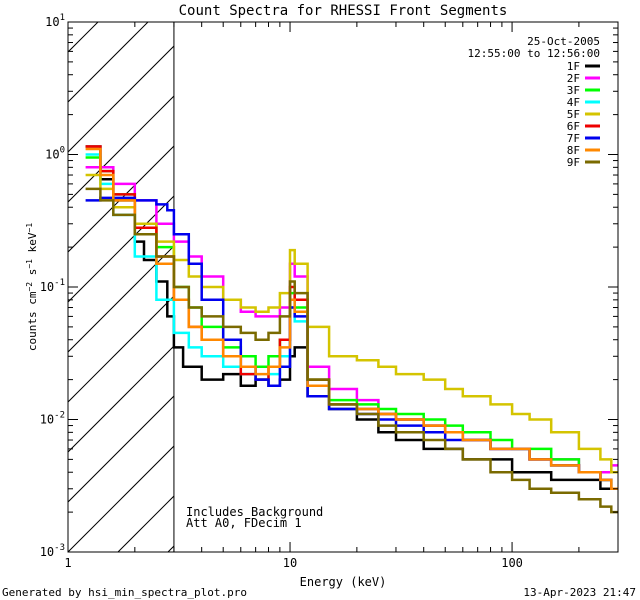 The image size is (640, 600). What do you see at coordinates (579, 592) in the screenshot?
I see `footer-timestamp: 13-Apr-2023 21:47` at bounding box center [579, 592].